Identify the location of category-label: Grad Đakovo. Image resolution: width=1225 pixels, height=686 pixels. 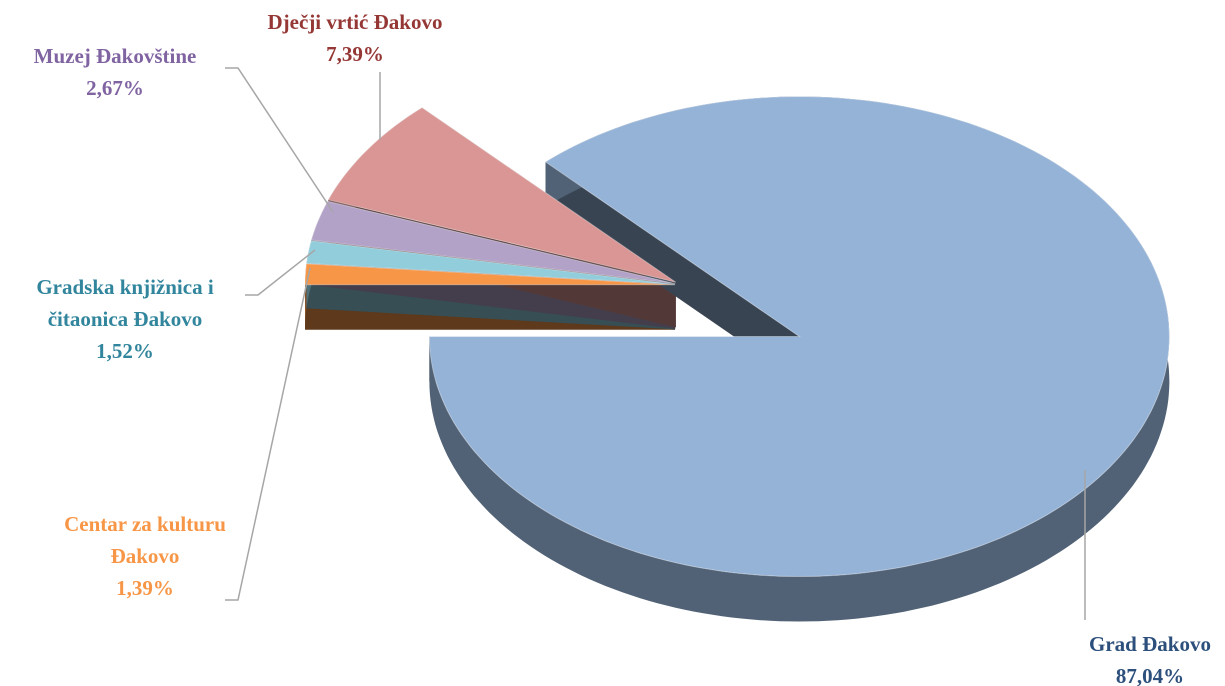
(1150, 644).